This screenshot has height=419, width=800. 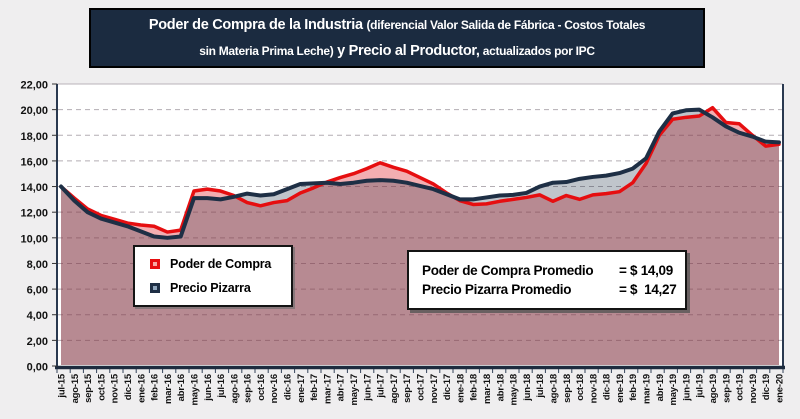 I want to click on svg-text: abr-16, so click(x=181, y=387).